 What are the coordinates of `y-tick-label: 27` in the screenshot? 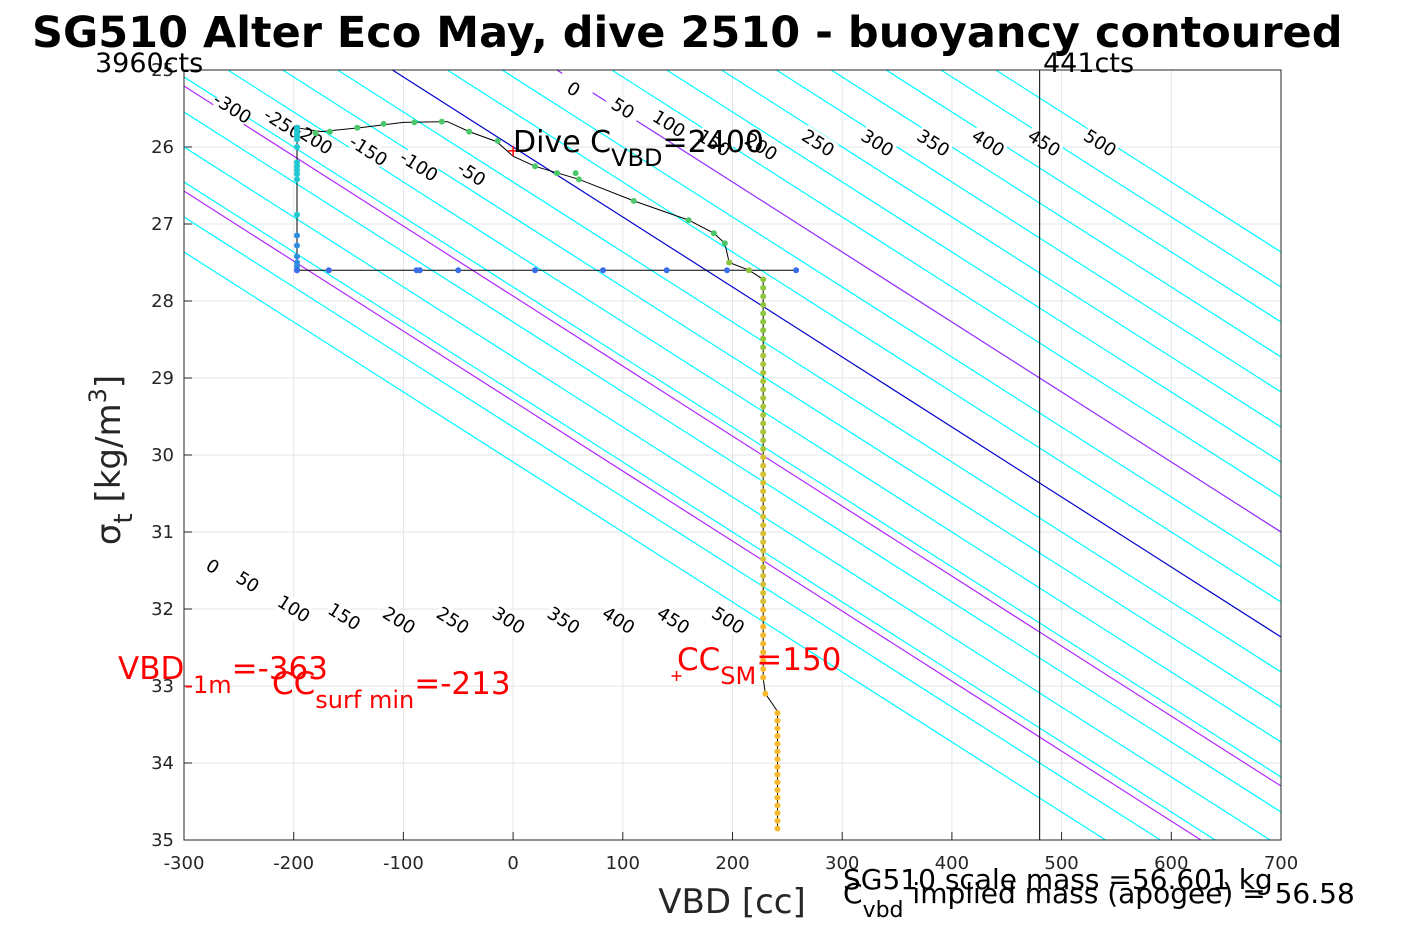 It's located at (162, 224).